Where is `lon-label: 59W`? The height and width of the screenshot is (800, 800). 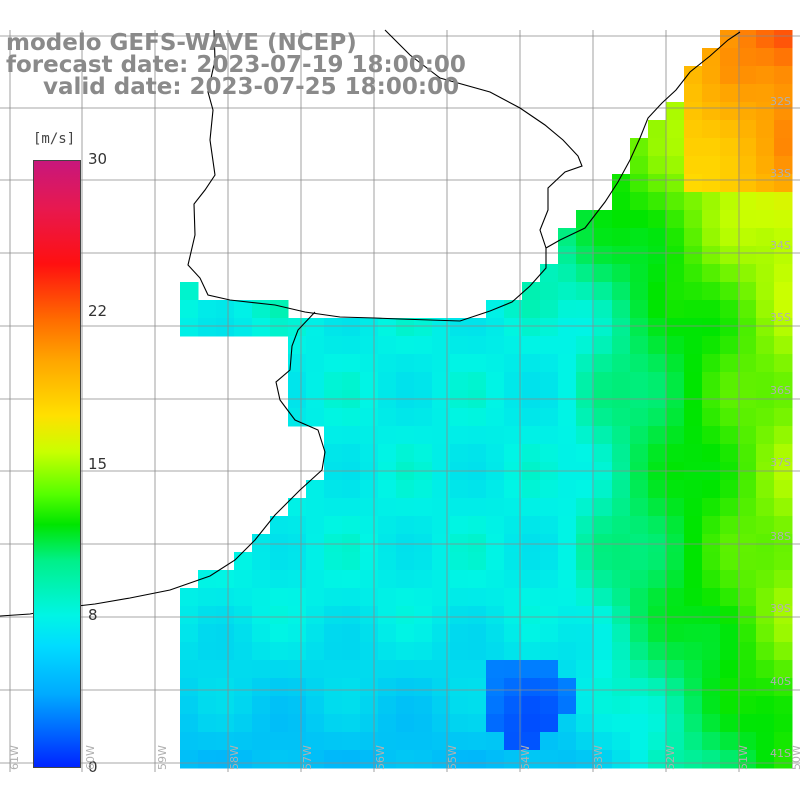 lon-label: 59W is located at coordinates (162, 757).